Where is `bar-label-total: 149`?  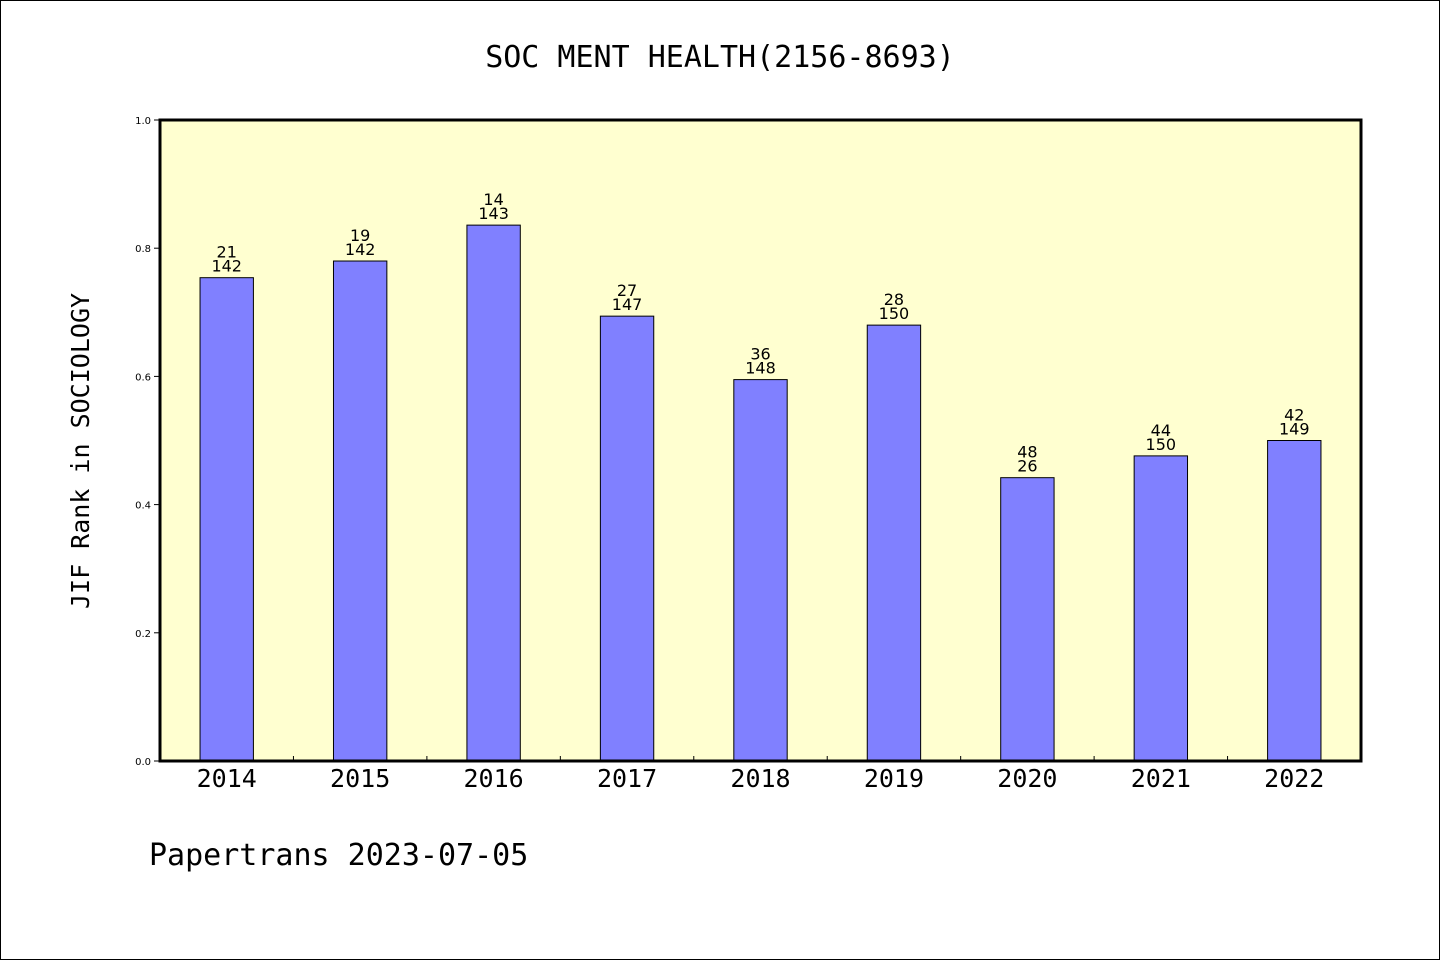 bar-label-total: 149 is located at coordinates (1294, 429).